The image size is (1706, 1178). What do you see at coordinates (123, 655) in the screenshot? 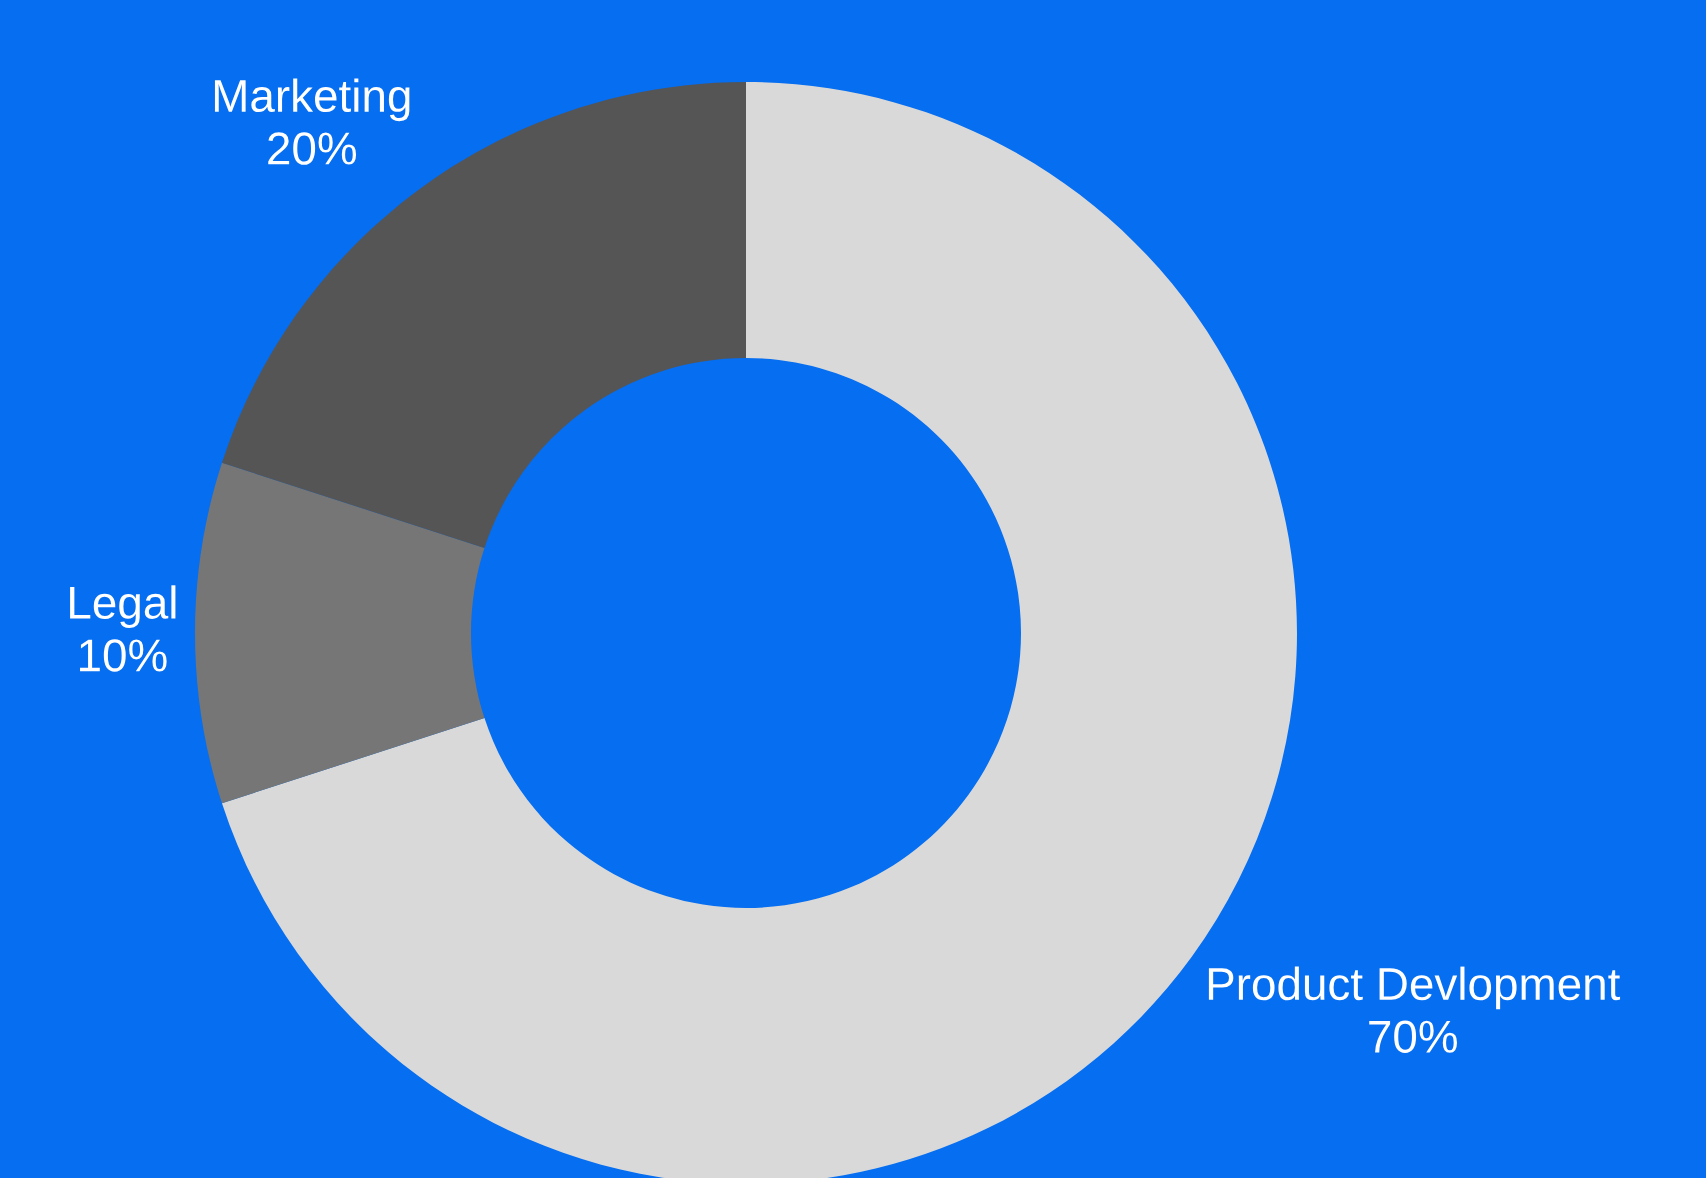
I see `data-label: 10%` at bounding box center [123, 655].